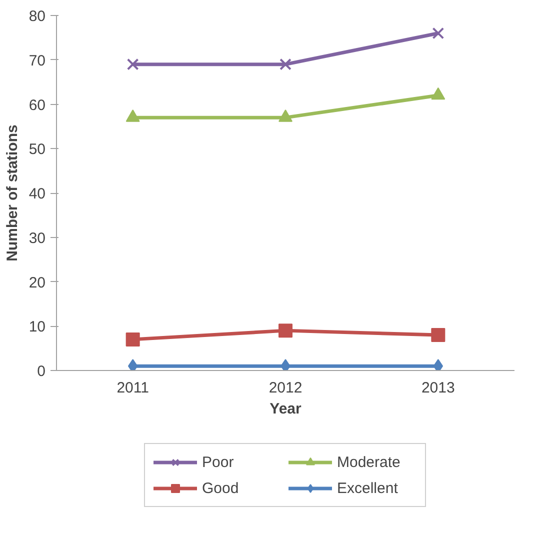  Describe the element at coordinates (132, 388) in the screenshot. I see `x-tick-label: 2011` at that location.